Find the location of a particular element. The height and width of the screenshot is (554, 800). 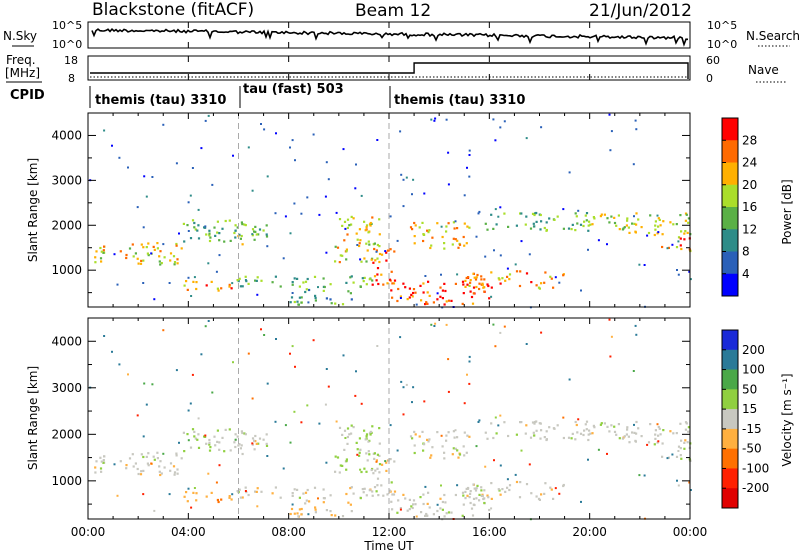

power-cbar-label: Power [dB] is located at coordinates (787, 211).